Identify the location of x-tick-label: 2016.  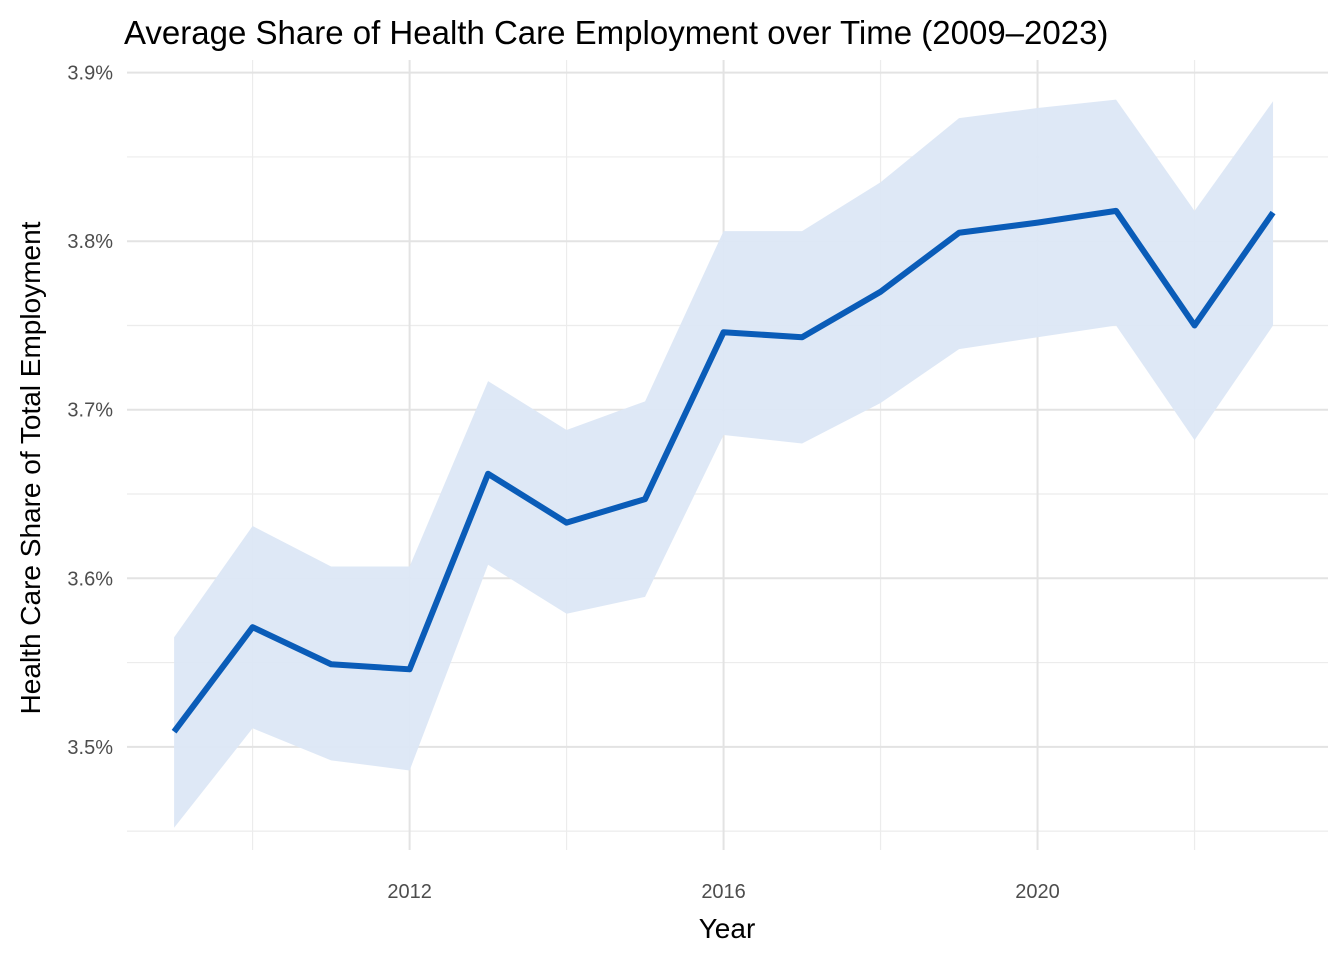
(723, 892).